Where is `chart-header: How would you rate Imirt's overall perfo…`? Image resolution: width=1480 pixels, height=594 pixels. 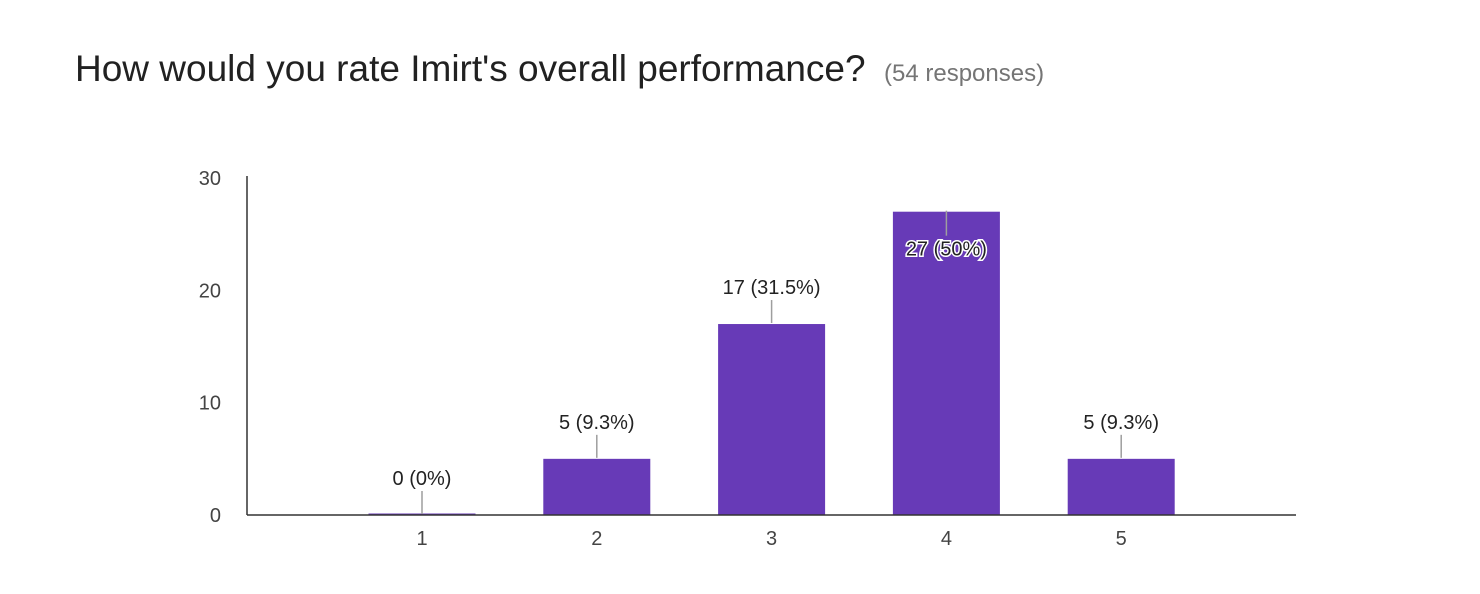 chart-header: How would you rate Imirt's overall perfo… is located at coordinates (559, 69).